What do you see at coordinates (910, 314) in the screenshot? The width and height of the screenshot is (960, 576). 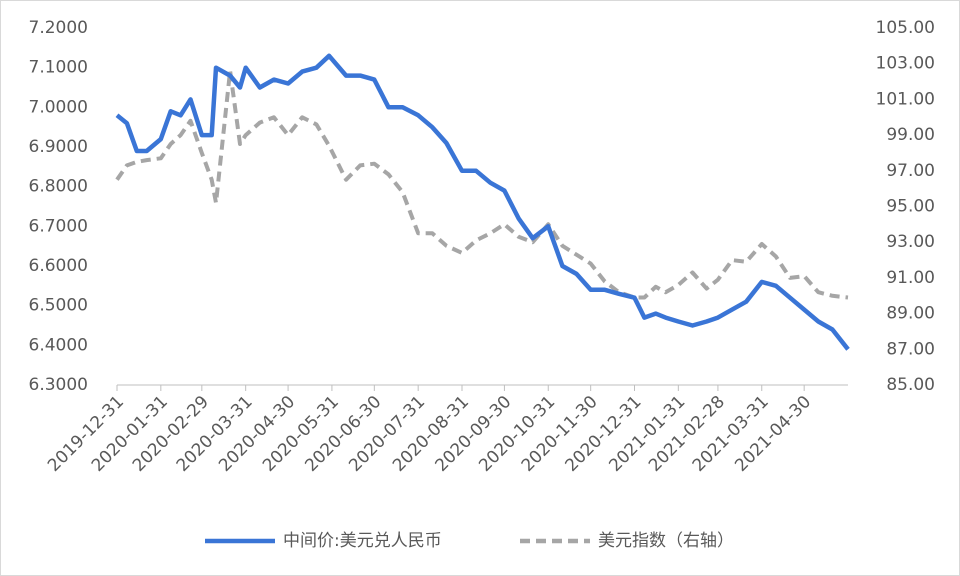 I see `y2-tick-label: 89.00` at bounding box center [910, 314].